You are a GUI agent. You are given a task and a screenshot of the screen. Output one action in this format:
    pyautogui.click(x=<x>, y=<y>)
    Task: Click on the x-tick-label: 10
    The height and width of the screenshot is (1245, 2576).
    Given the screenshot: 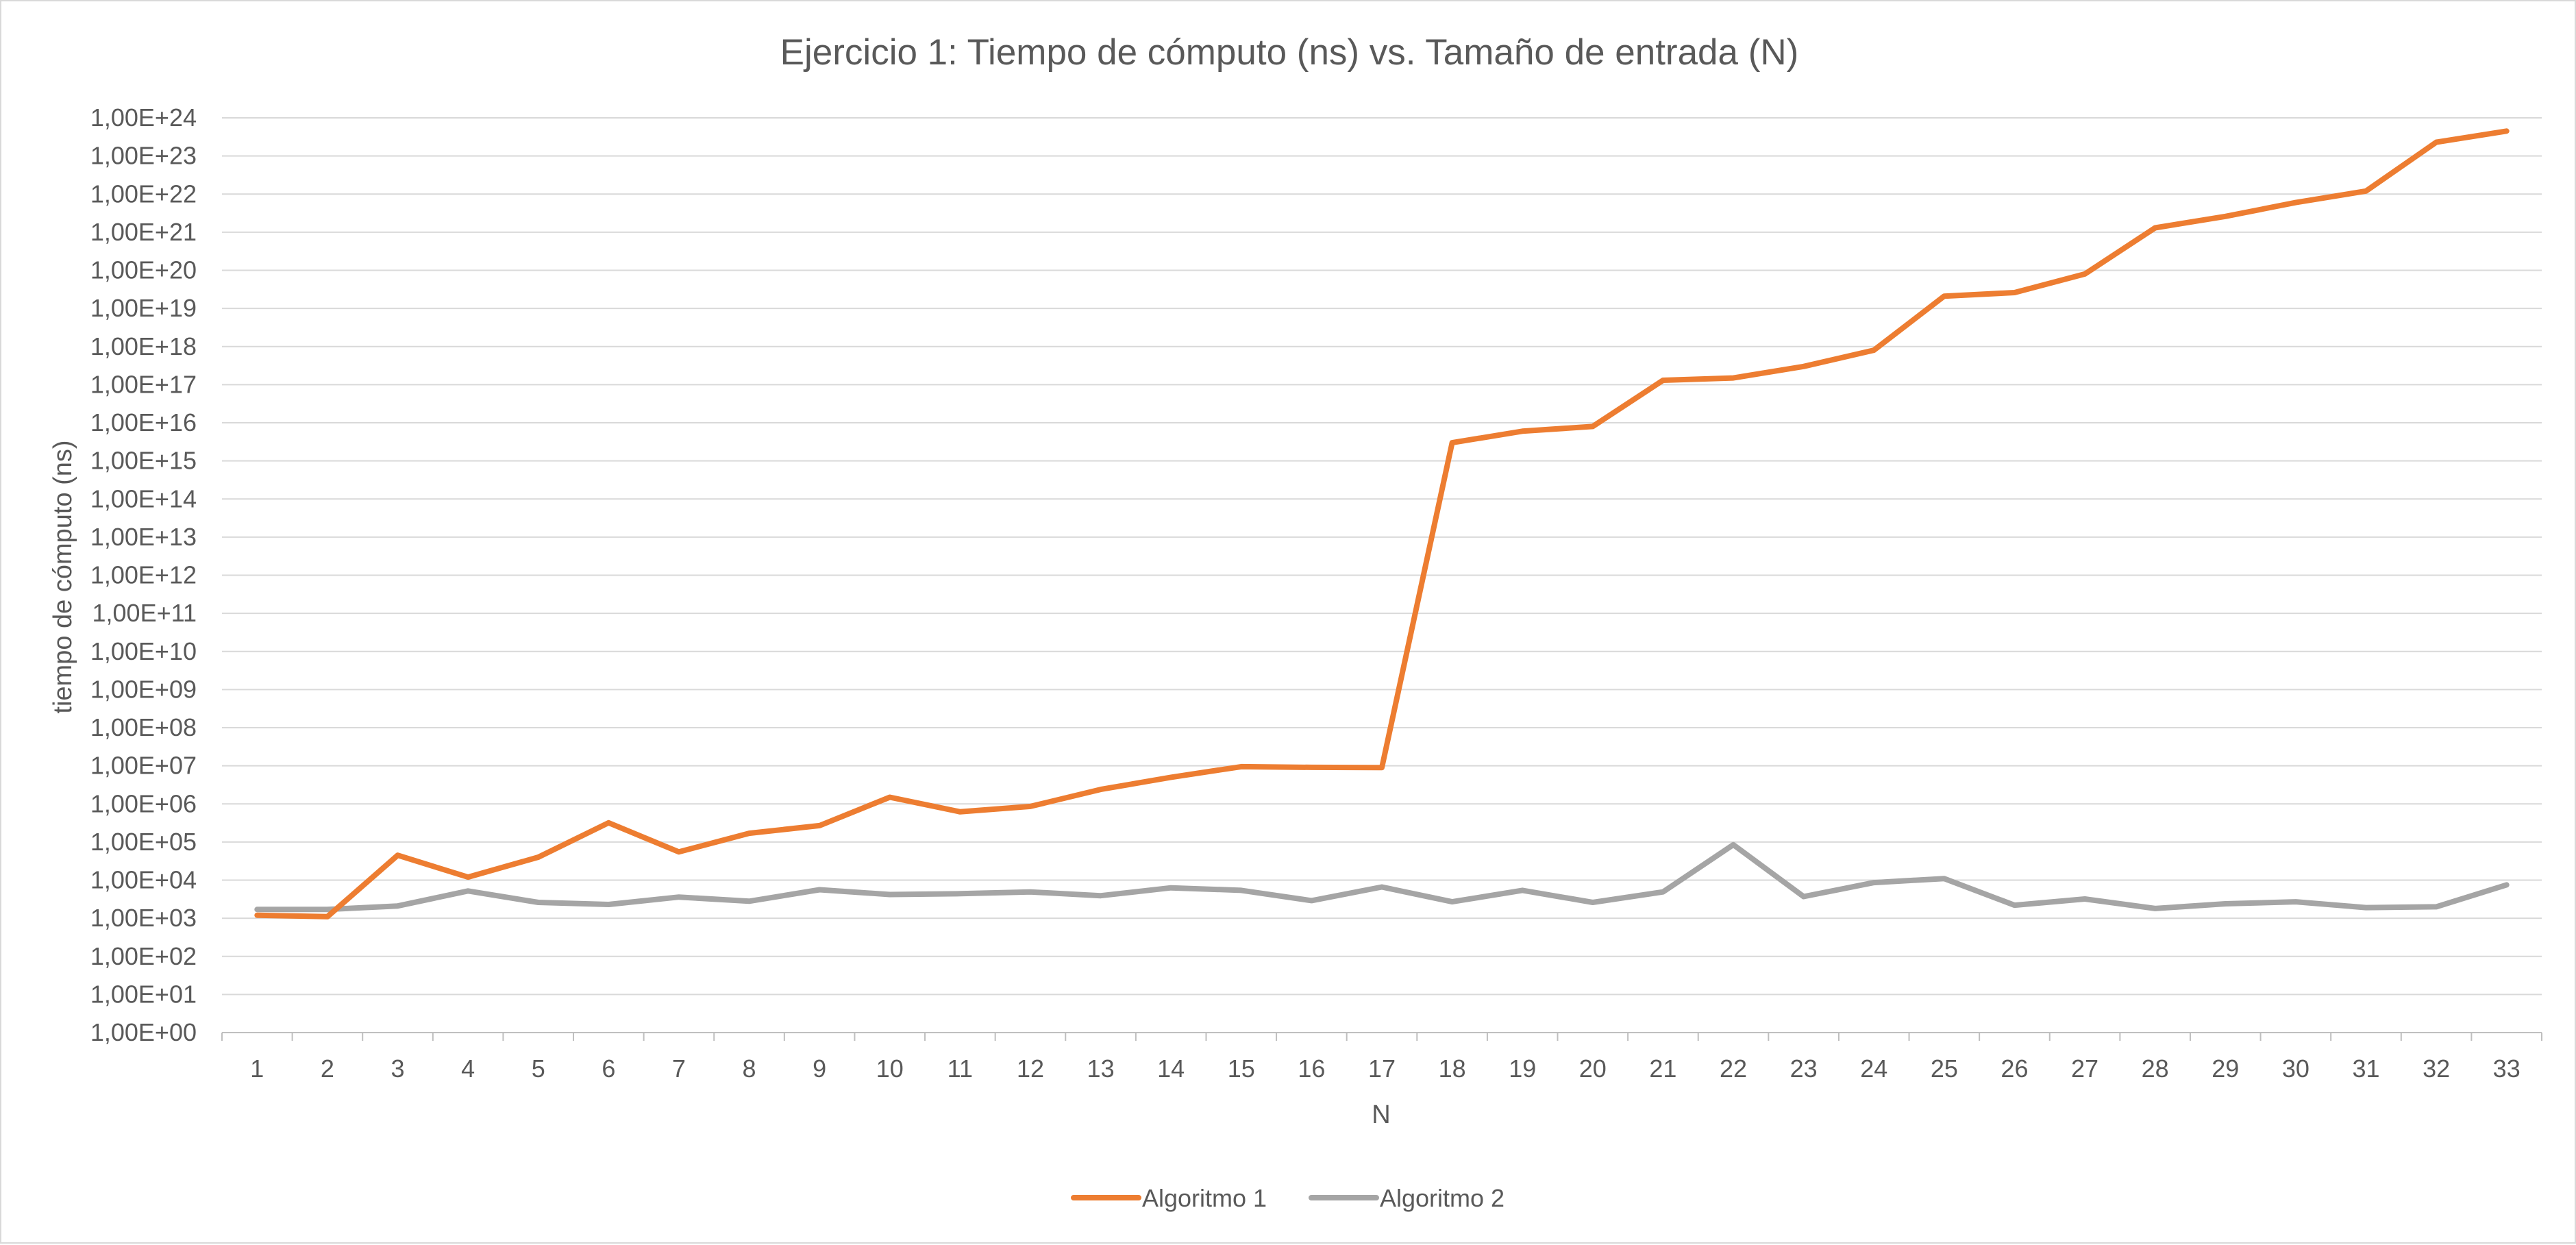 What is the action you would take?
    pyautogui.click(x=890, y=1069)
    